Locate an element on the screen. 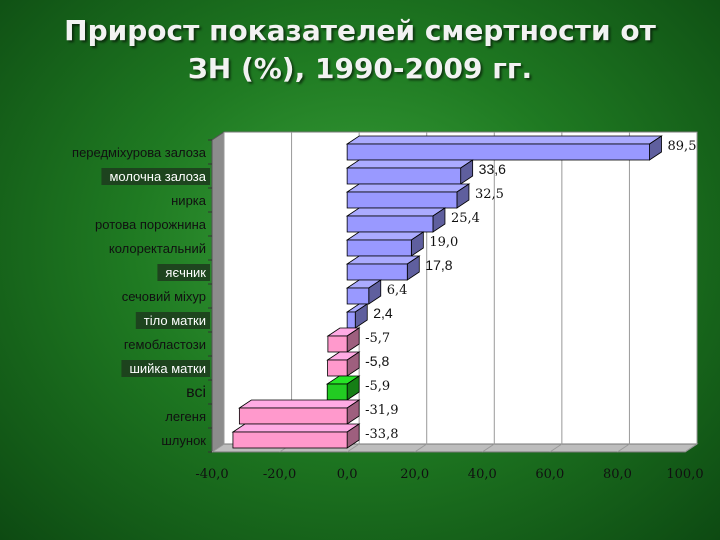 The image size is (720, 540). x-tick-label: 40,0 is located at coordinates (482, 474).